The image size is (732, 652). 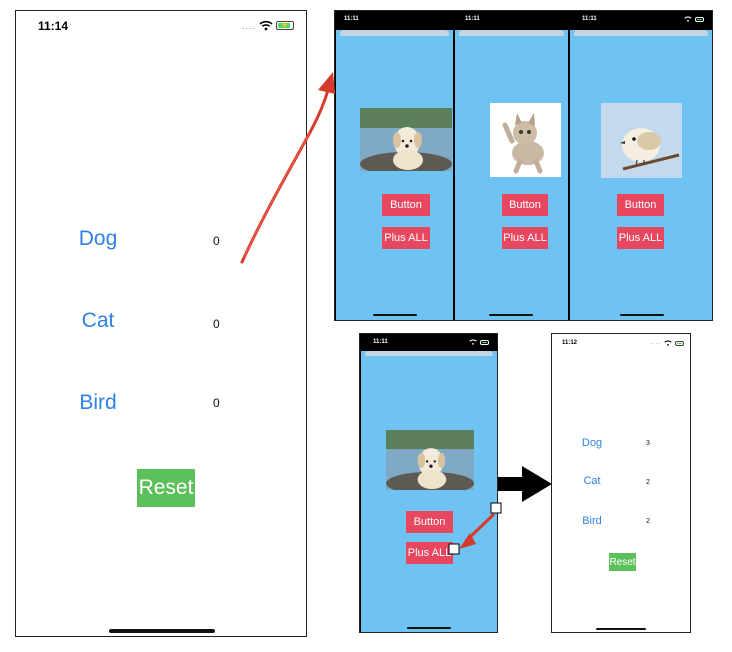 I want to click on status-icons: .... ⚡, so click(x=268, y=25).